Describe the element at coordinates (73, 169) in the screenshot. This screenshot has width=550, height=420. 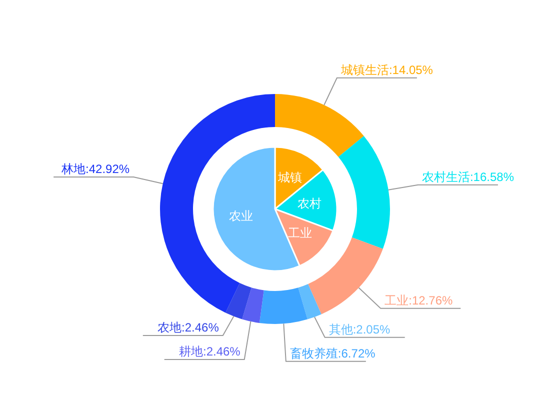
I see `slice-label: 林地` at that location.